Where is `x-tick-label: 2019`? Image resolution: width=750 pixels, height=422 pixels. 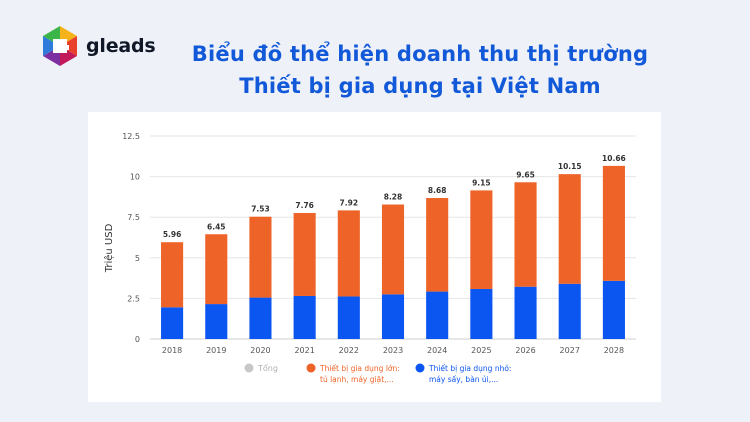 x-tick-label: 2019 is located at coordinates (216, 350).